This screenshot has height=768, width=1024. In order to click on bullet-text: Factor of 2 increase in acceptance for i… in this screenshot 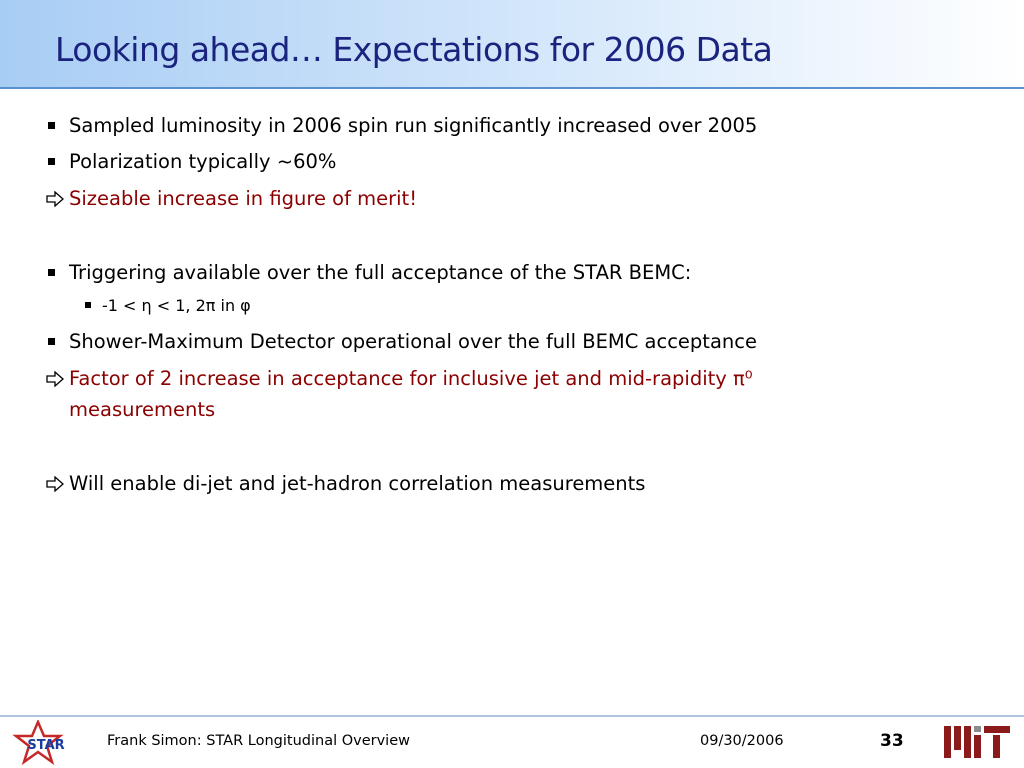, I will do `click(411, 394)`.